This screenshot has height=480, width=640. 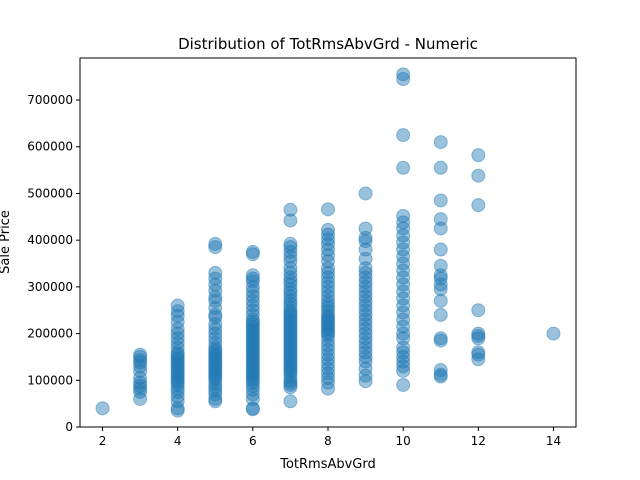 What do you see at coordinates (403, 441) in the screenshot?
I see `x-tick-label: 10` at bounding box center [403, 441].